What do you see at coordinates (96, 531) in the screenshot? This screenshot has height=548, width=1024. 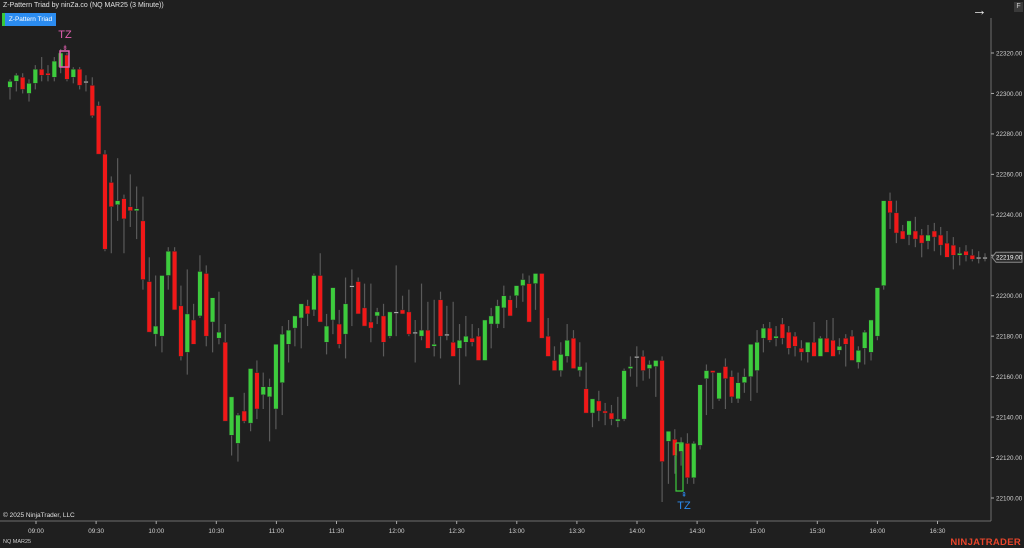 I see `time-tick-label: 09:30` at bounding box center [96, 531].